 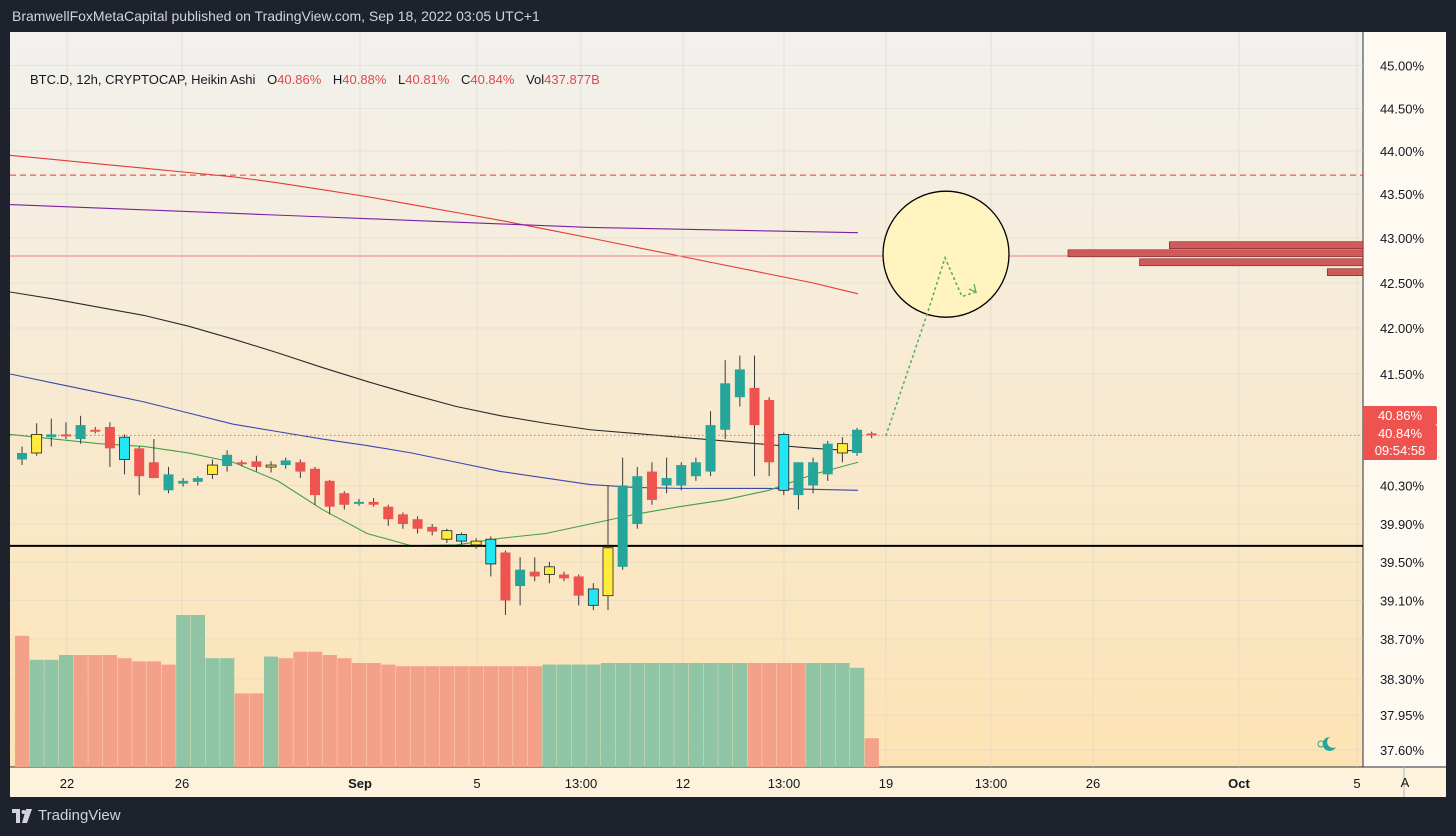 What do you see at coordinates (1402, 238) in the screenshot?
I see `y-tick-label: 43.00%` at bounding box center [1402, 238].